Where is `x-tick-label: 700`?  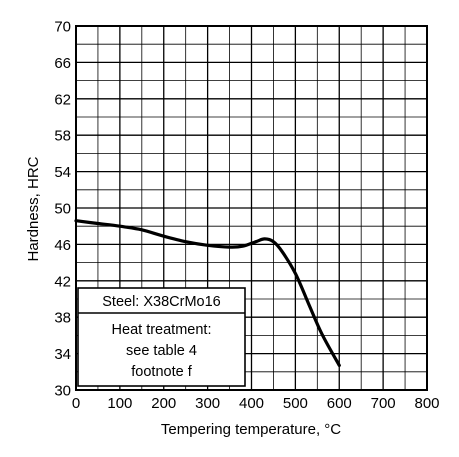
x-tick-label: 700 is located at coordinates (383, 403).